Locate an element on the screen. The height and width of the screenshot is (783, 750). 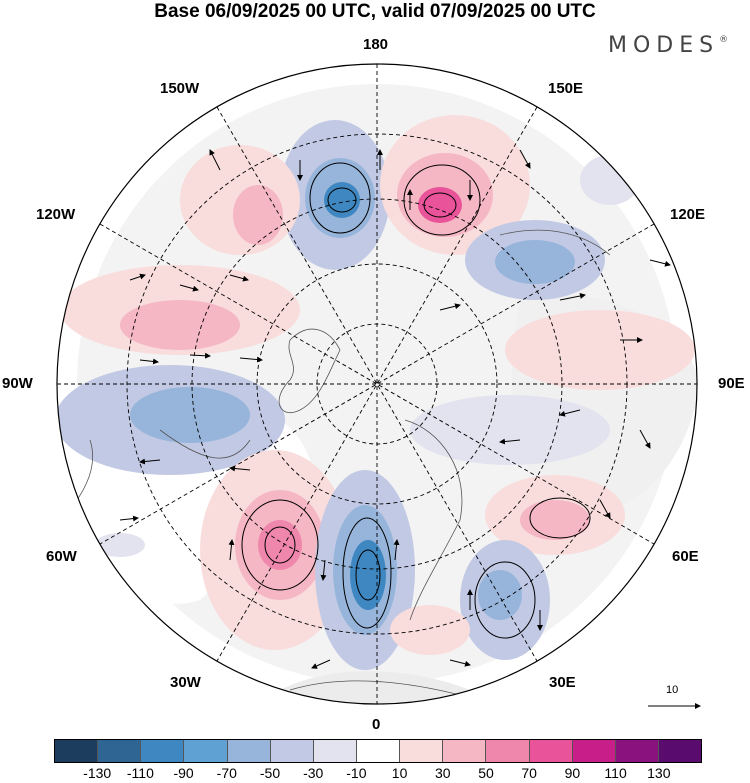
anomaly-arctic-low is located at coordinates (510, 430).